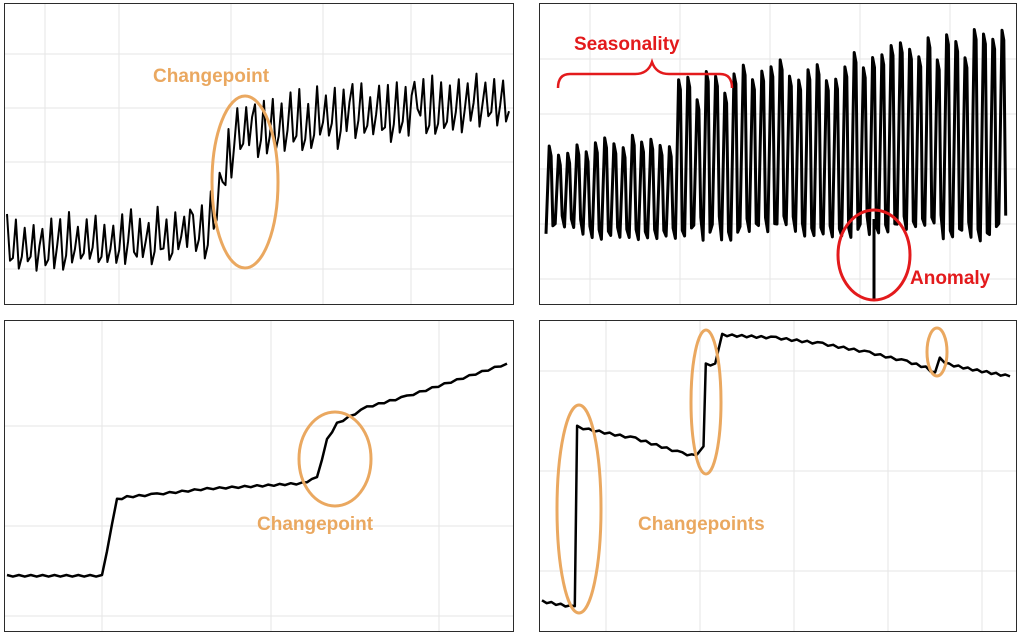 The height and width of the screenshot is (637, 1023). Describe the element at coordinates (950, 278) in the screenshot. I see `anomaly-label: Anomaly` at that location.